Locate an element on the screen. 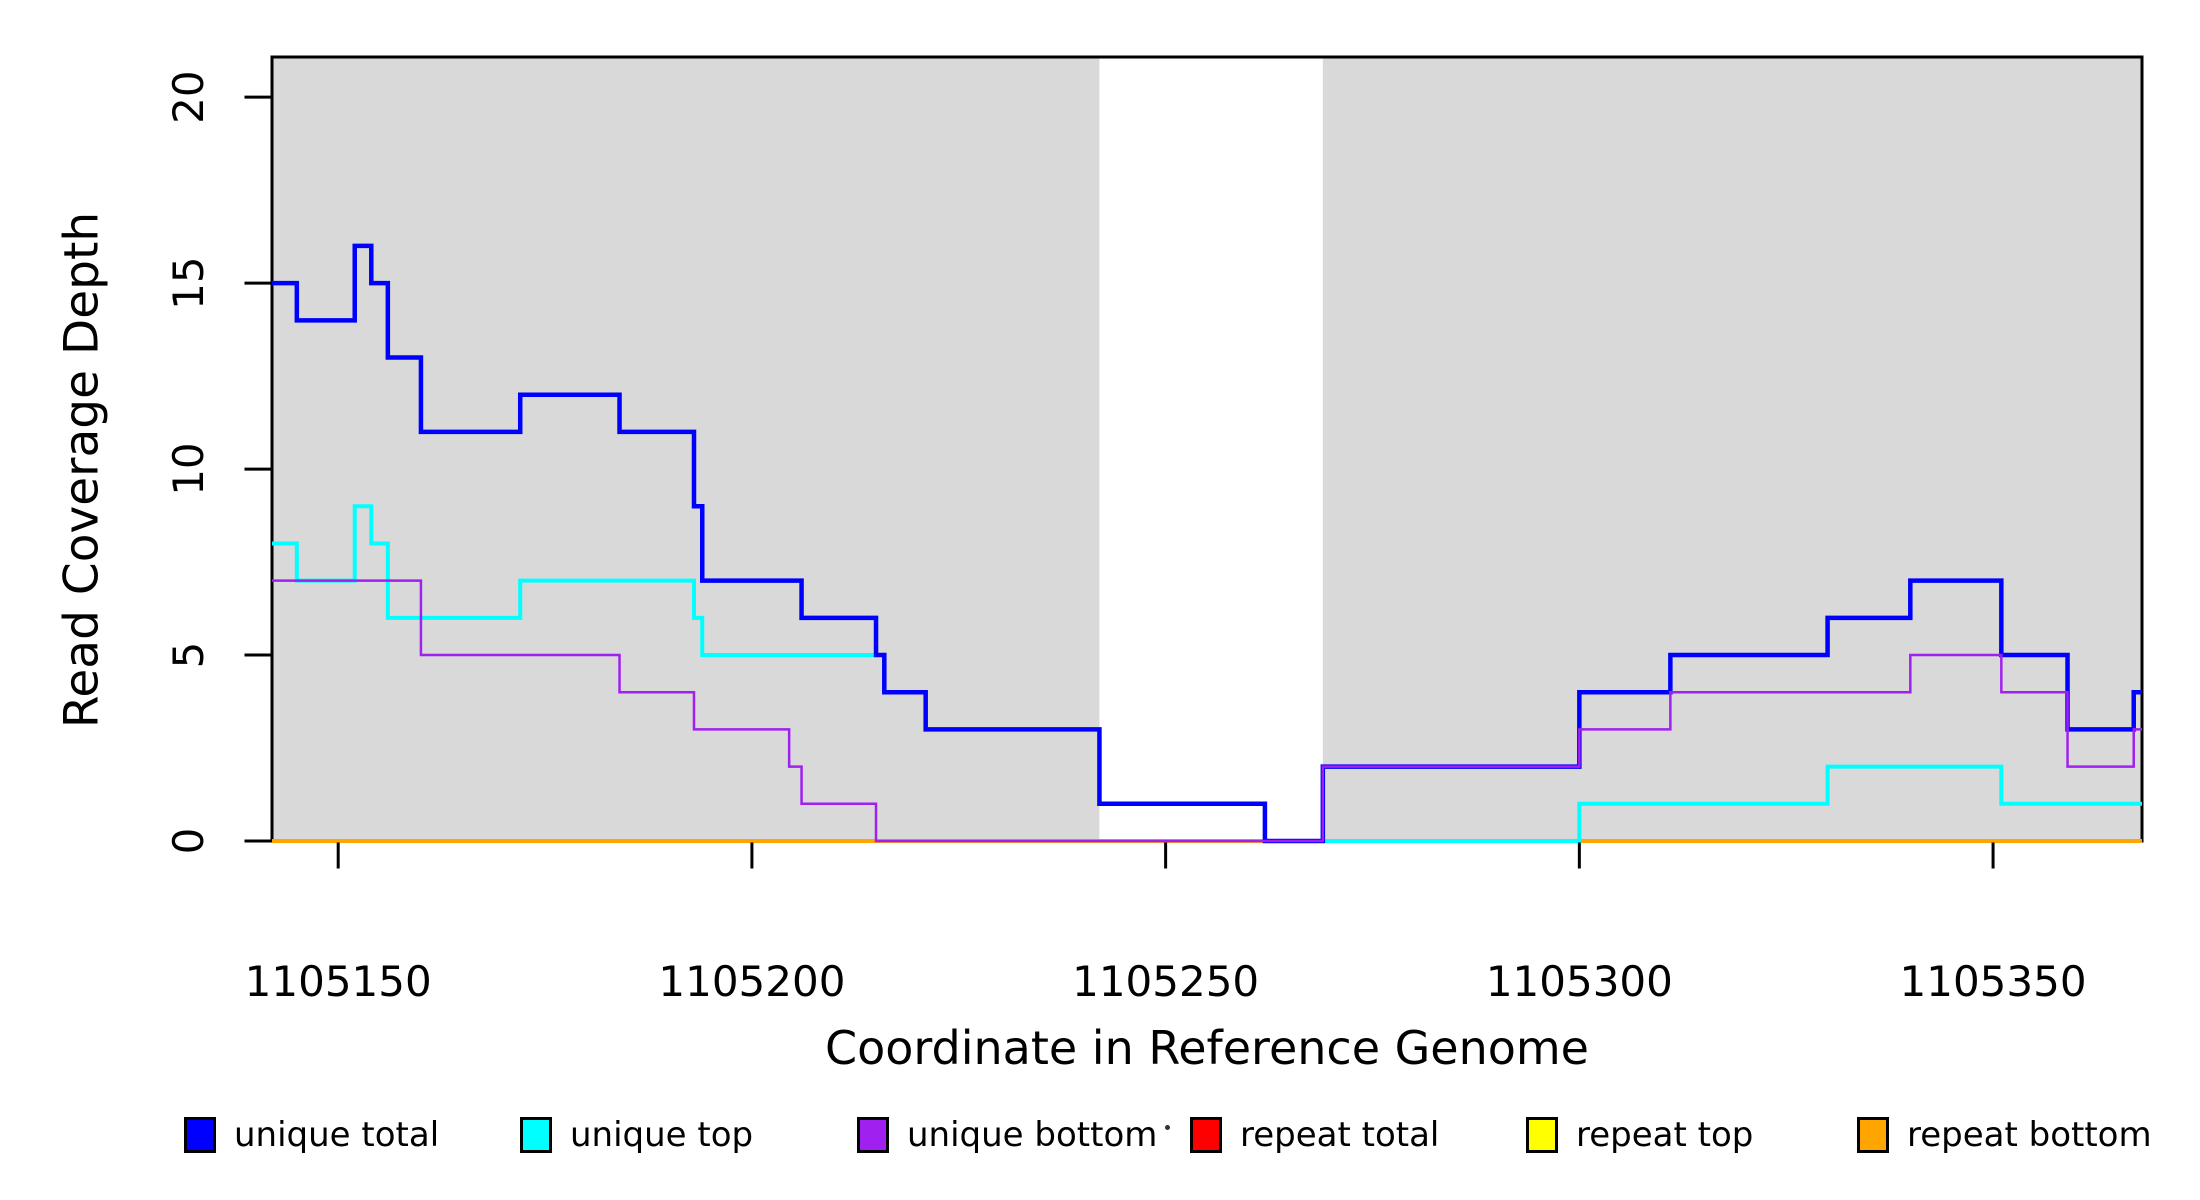  legend-stray-dot is located at coordinates (1167, 1127).